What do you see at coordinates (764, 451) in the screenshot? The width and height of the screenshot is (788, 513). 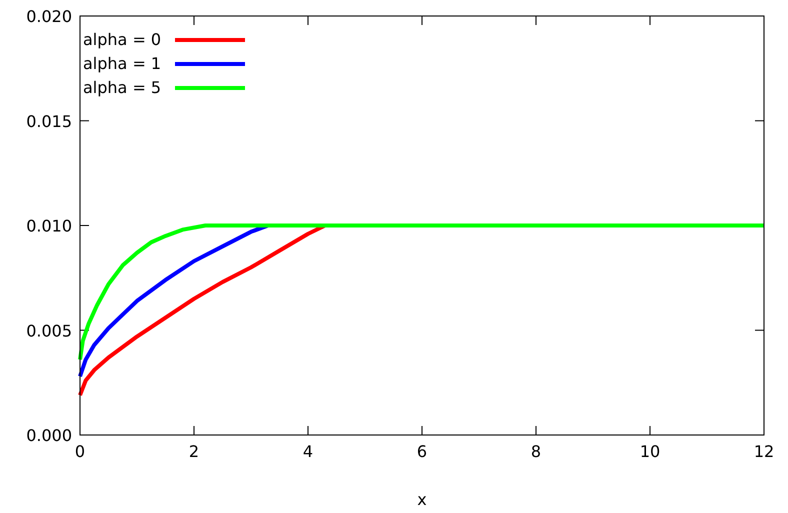 I see `x-tick-label: 12` at bounding box center [764, 451].